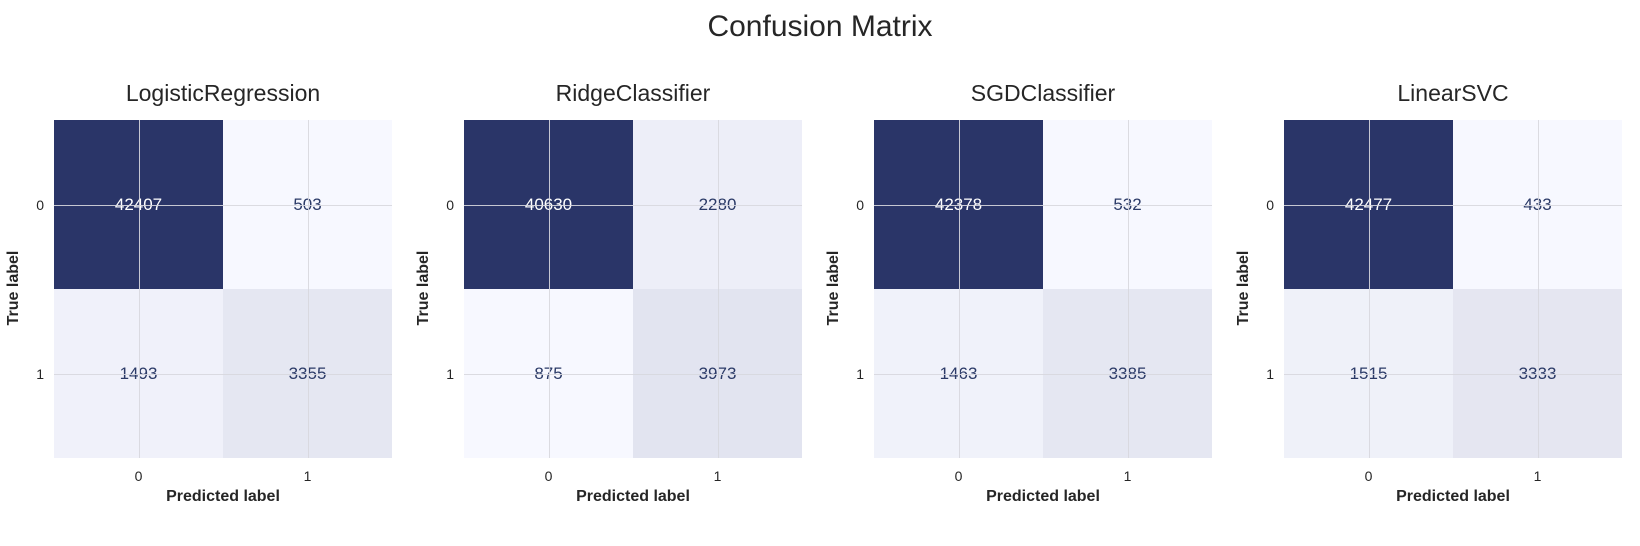 This screenshot has height=546, width=1640. I want to click on panel-title: RidgeClassifier, so click(633, 93).